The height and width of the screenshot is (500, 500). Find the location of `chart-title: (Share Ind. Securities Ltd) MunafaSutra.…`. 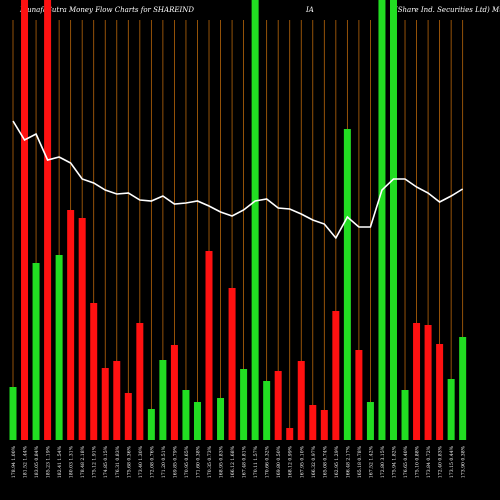

chart-title: (Share Ind. Securities Ltd) MunafaSutra.… is located at coordinates (447, 10).